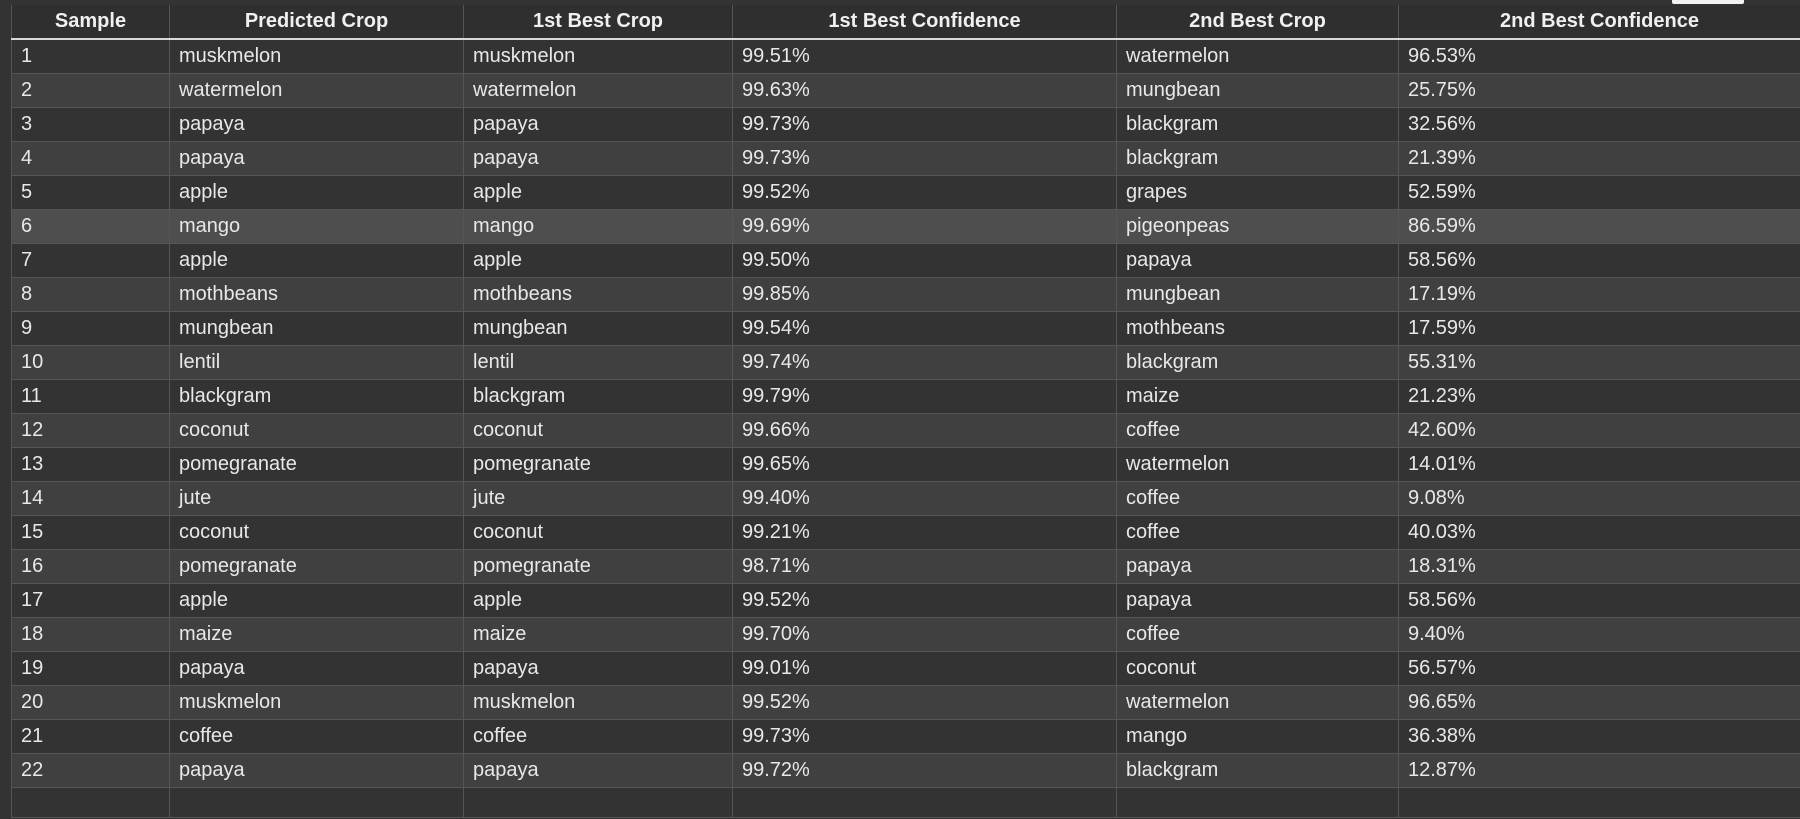 The width and height of the screenshot is (1800, 819). What do you see at coordinates (1257, 328) in the screenshot?
I see `cell-2nd-best-crop: mothbeans` at bounding box center [1257, 328].